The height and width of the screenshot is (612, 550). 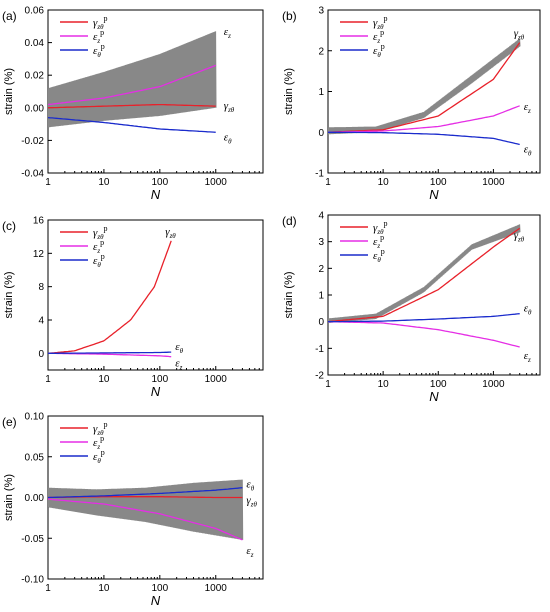 What do you see at coordinates (32, 174) in the screenshot?
I see `y-tick-label: -0.04` at bounding box center [32, 174].